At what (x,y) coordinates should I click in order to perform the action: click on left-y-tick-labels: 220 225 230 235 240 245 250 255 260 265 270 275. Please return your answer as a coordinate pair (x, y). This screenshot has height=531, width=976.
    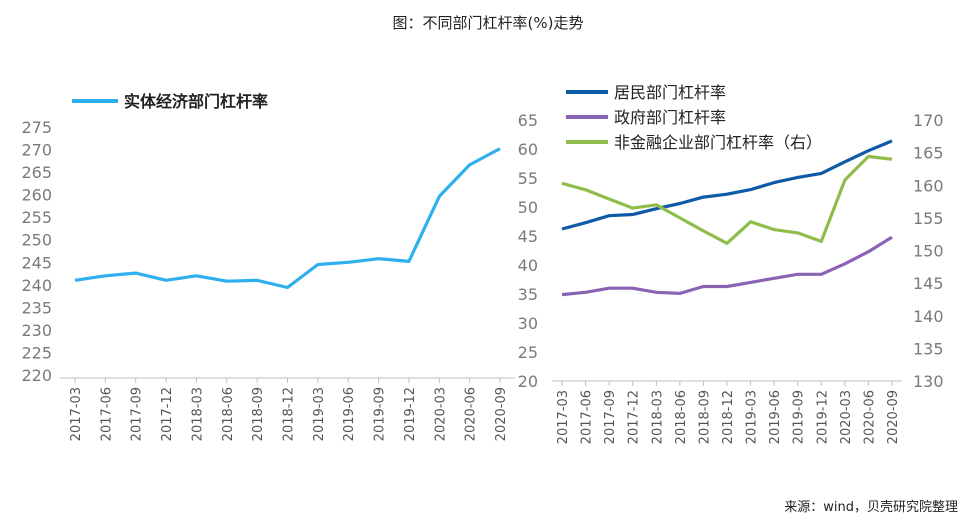
    Looking at the image, I should click on (36, 251).